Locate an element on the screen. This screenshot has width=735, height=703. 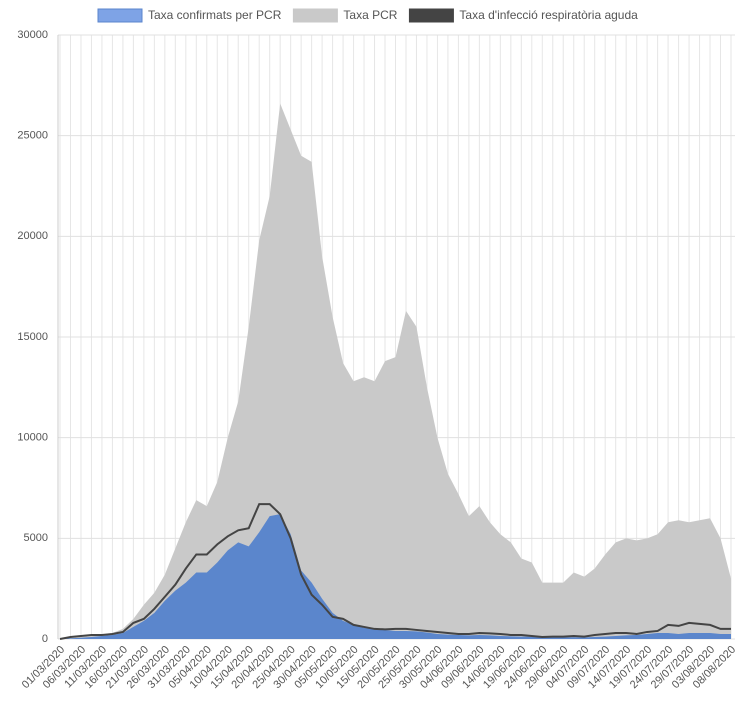
y-tick-label: 5000 is located at coordinates (36, 538).